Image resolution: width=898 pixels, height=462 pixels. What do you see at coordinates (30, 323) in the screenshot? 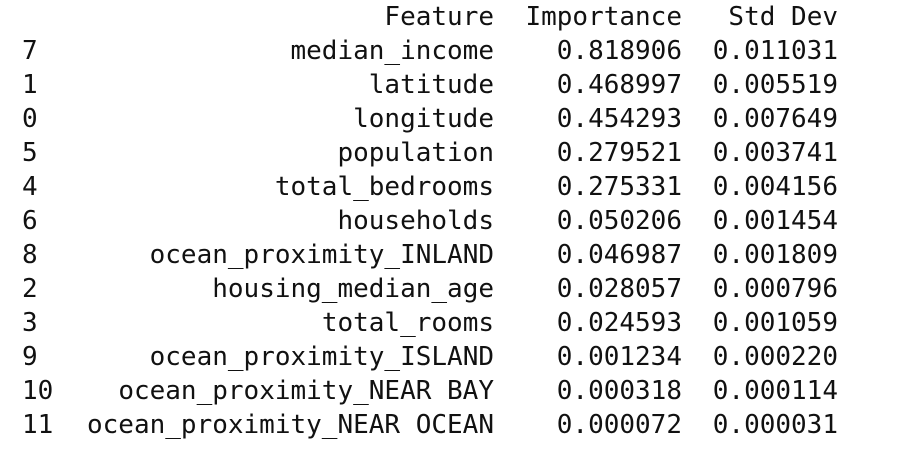
I see `row-index: 3` at bounding box center [30, 323].